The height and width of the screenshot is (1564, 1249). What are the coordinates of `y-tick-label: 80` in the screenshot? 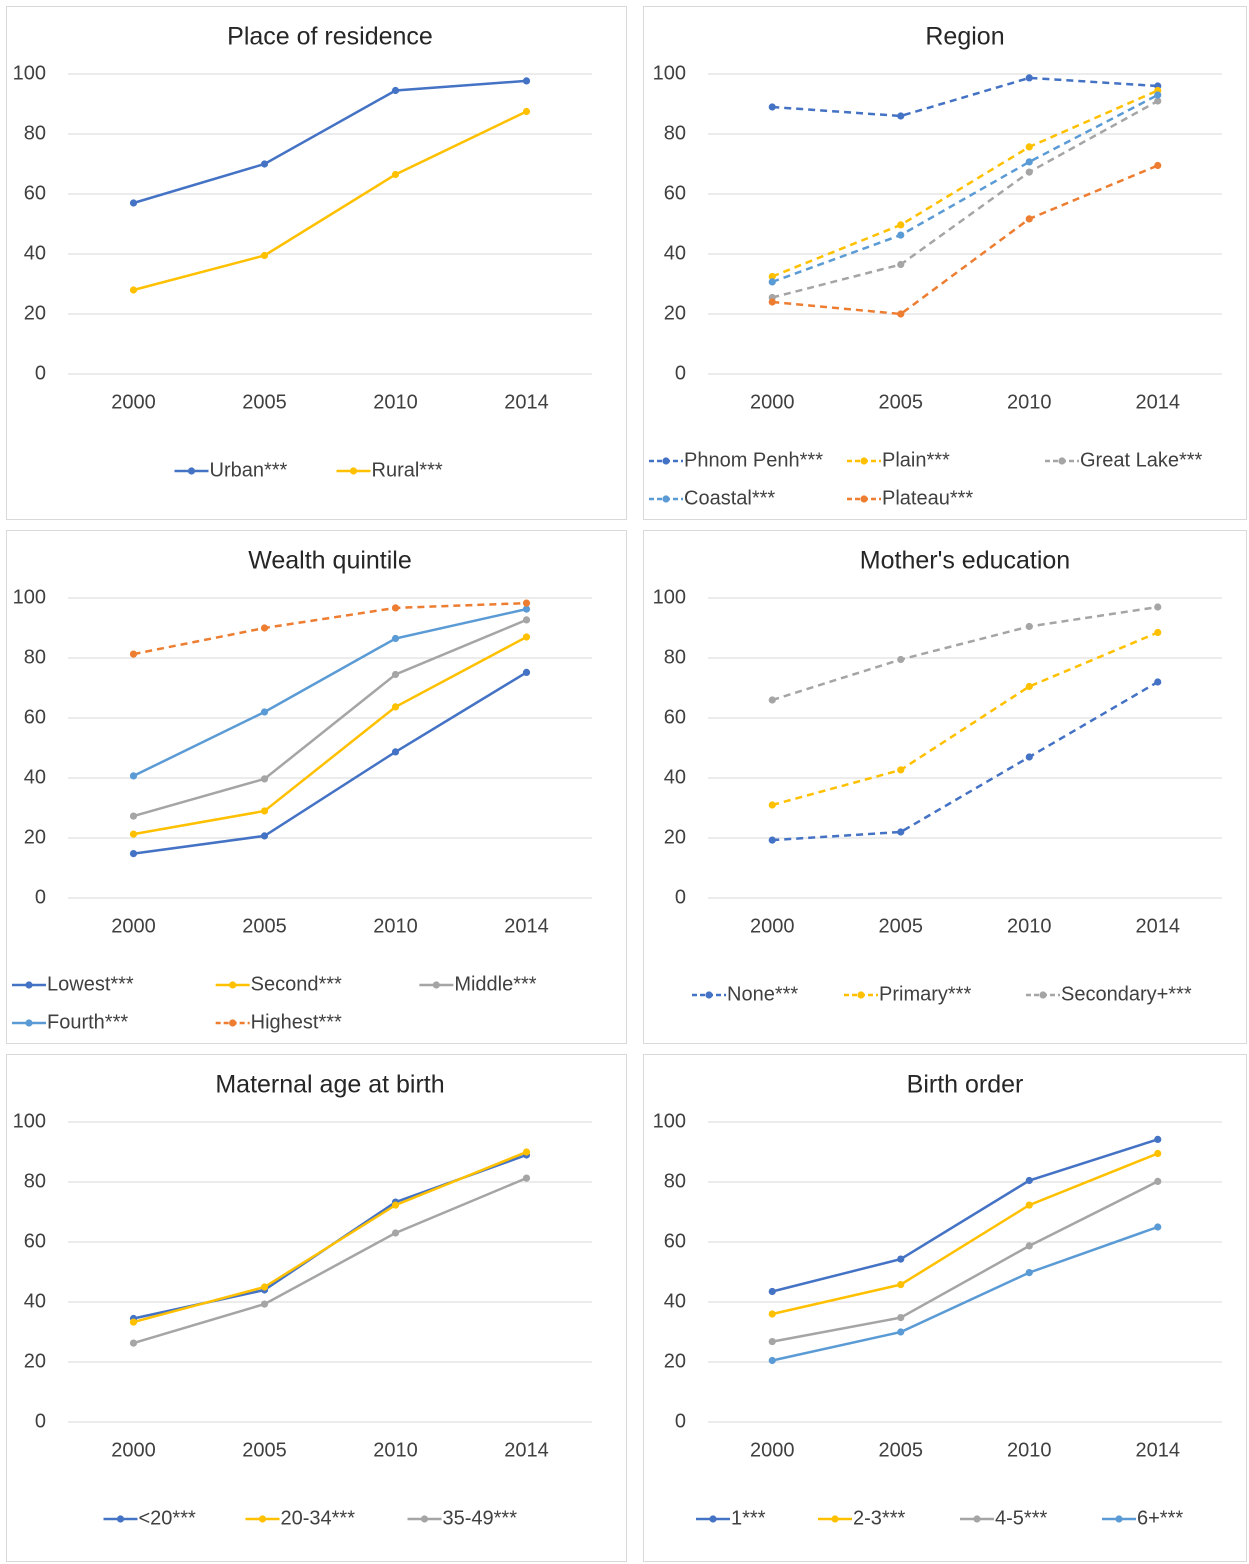 It's located at (35, 1181).